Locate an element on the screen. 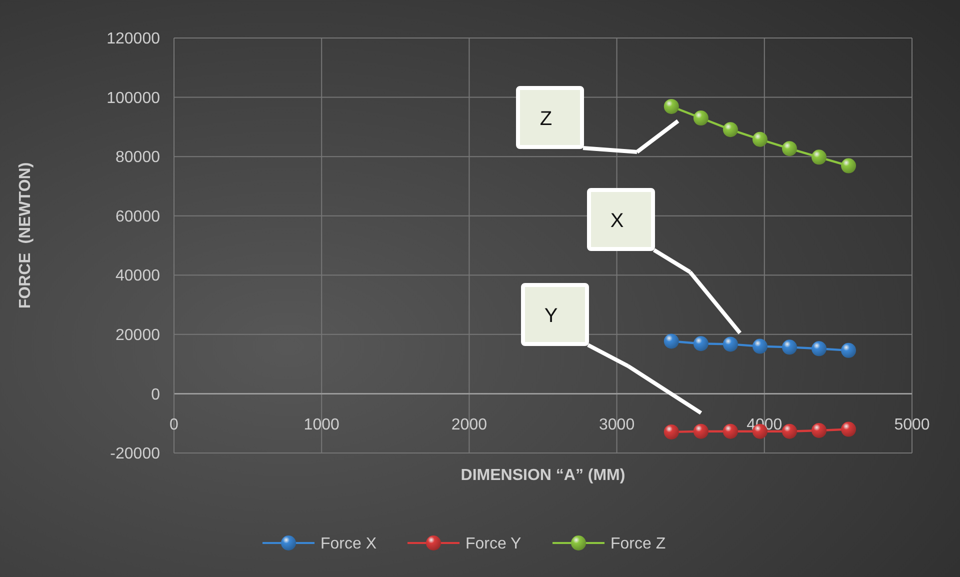 This screenshot has height=577, width=960. x-tick-label: 3000 is located at coordinates (617, 425).